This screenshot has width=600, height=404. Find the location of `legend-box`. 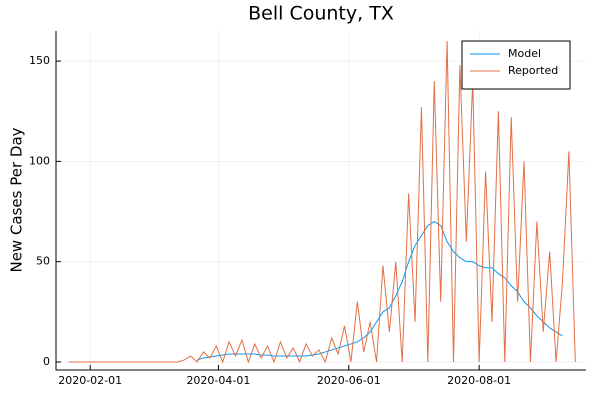

legend-box is located at coordinates (516, 65).